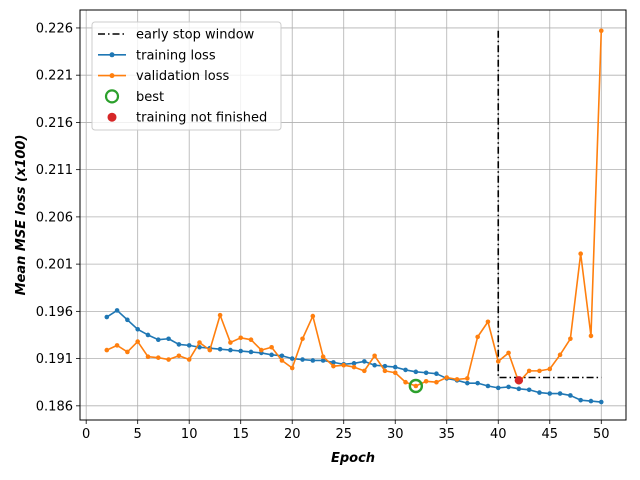  Describe the element at coordinates (54, 217) in the screenshot. I see `y-tick-label: 0.206` at that location.